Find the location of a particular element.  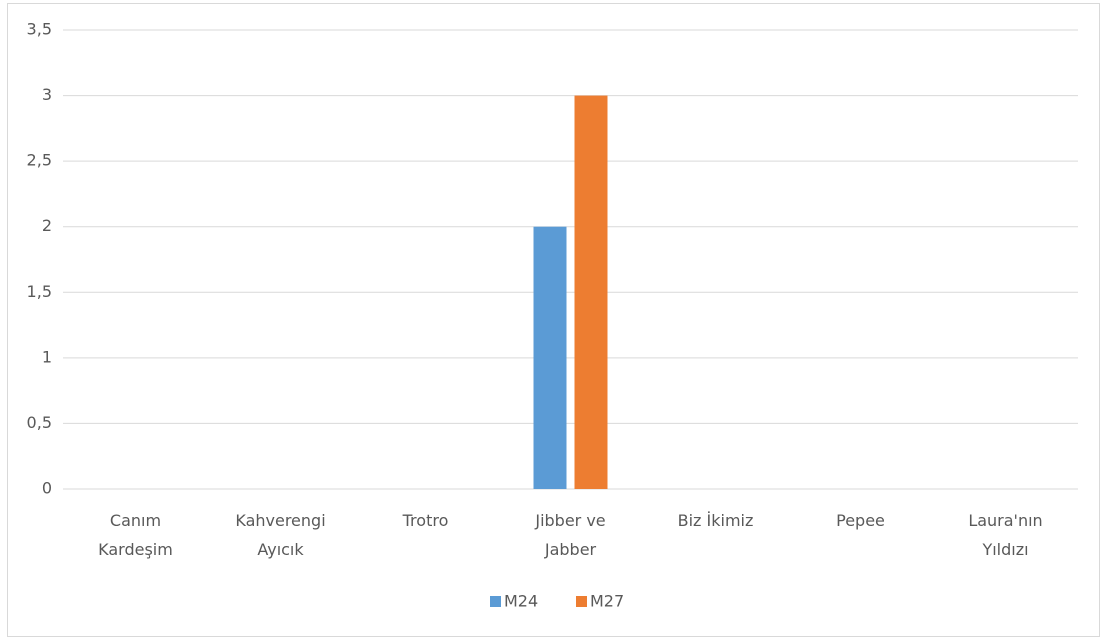

y-tick-label: 1,5 is located at coordinates (39, 291).